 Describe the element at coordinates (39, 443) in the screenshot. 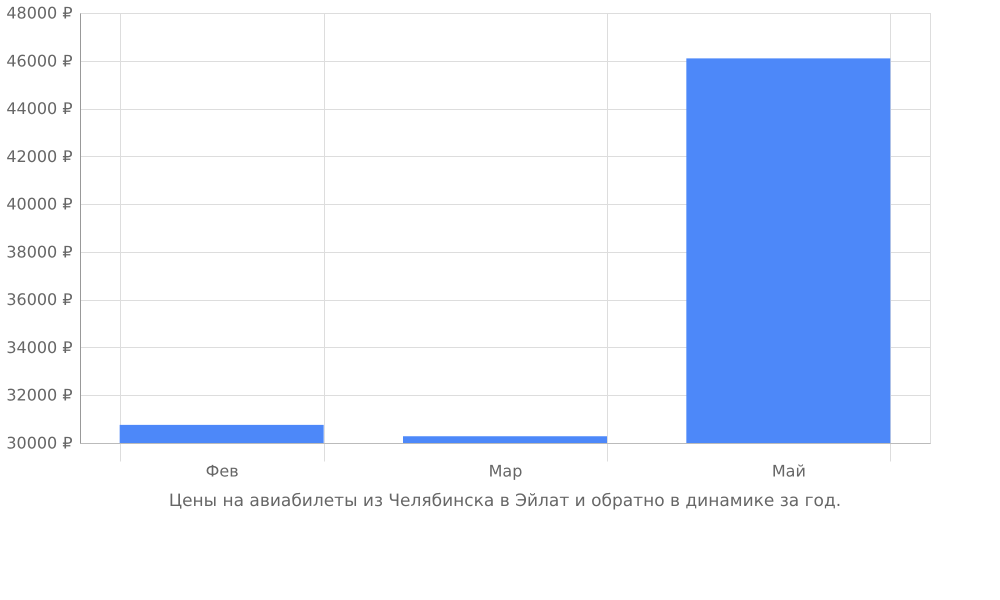

I see `y-tick-label: 30000 ₽` at that location.